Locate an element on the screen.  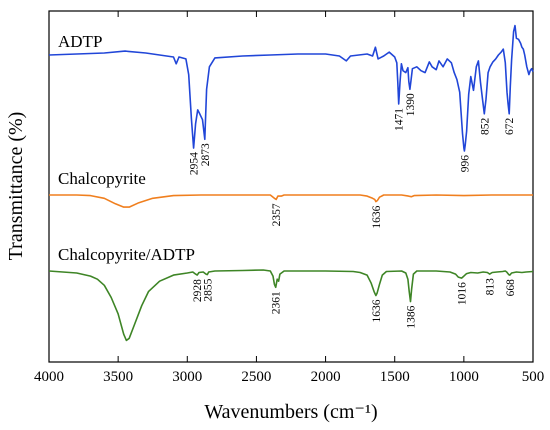
peak-label: 1386 is located at coordinates (412, 316).